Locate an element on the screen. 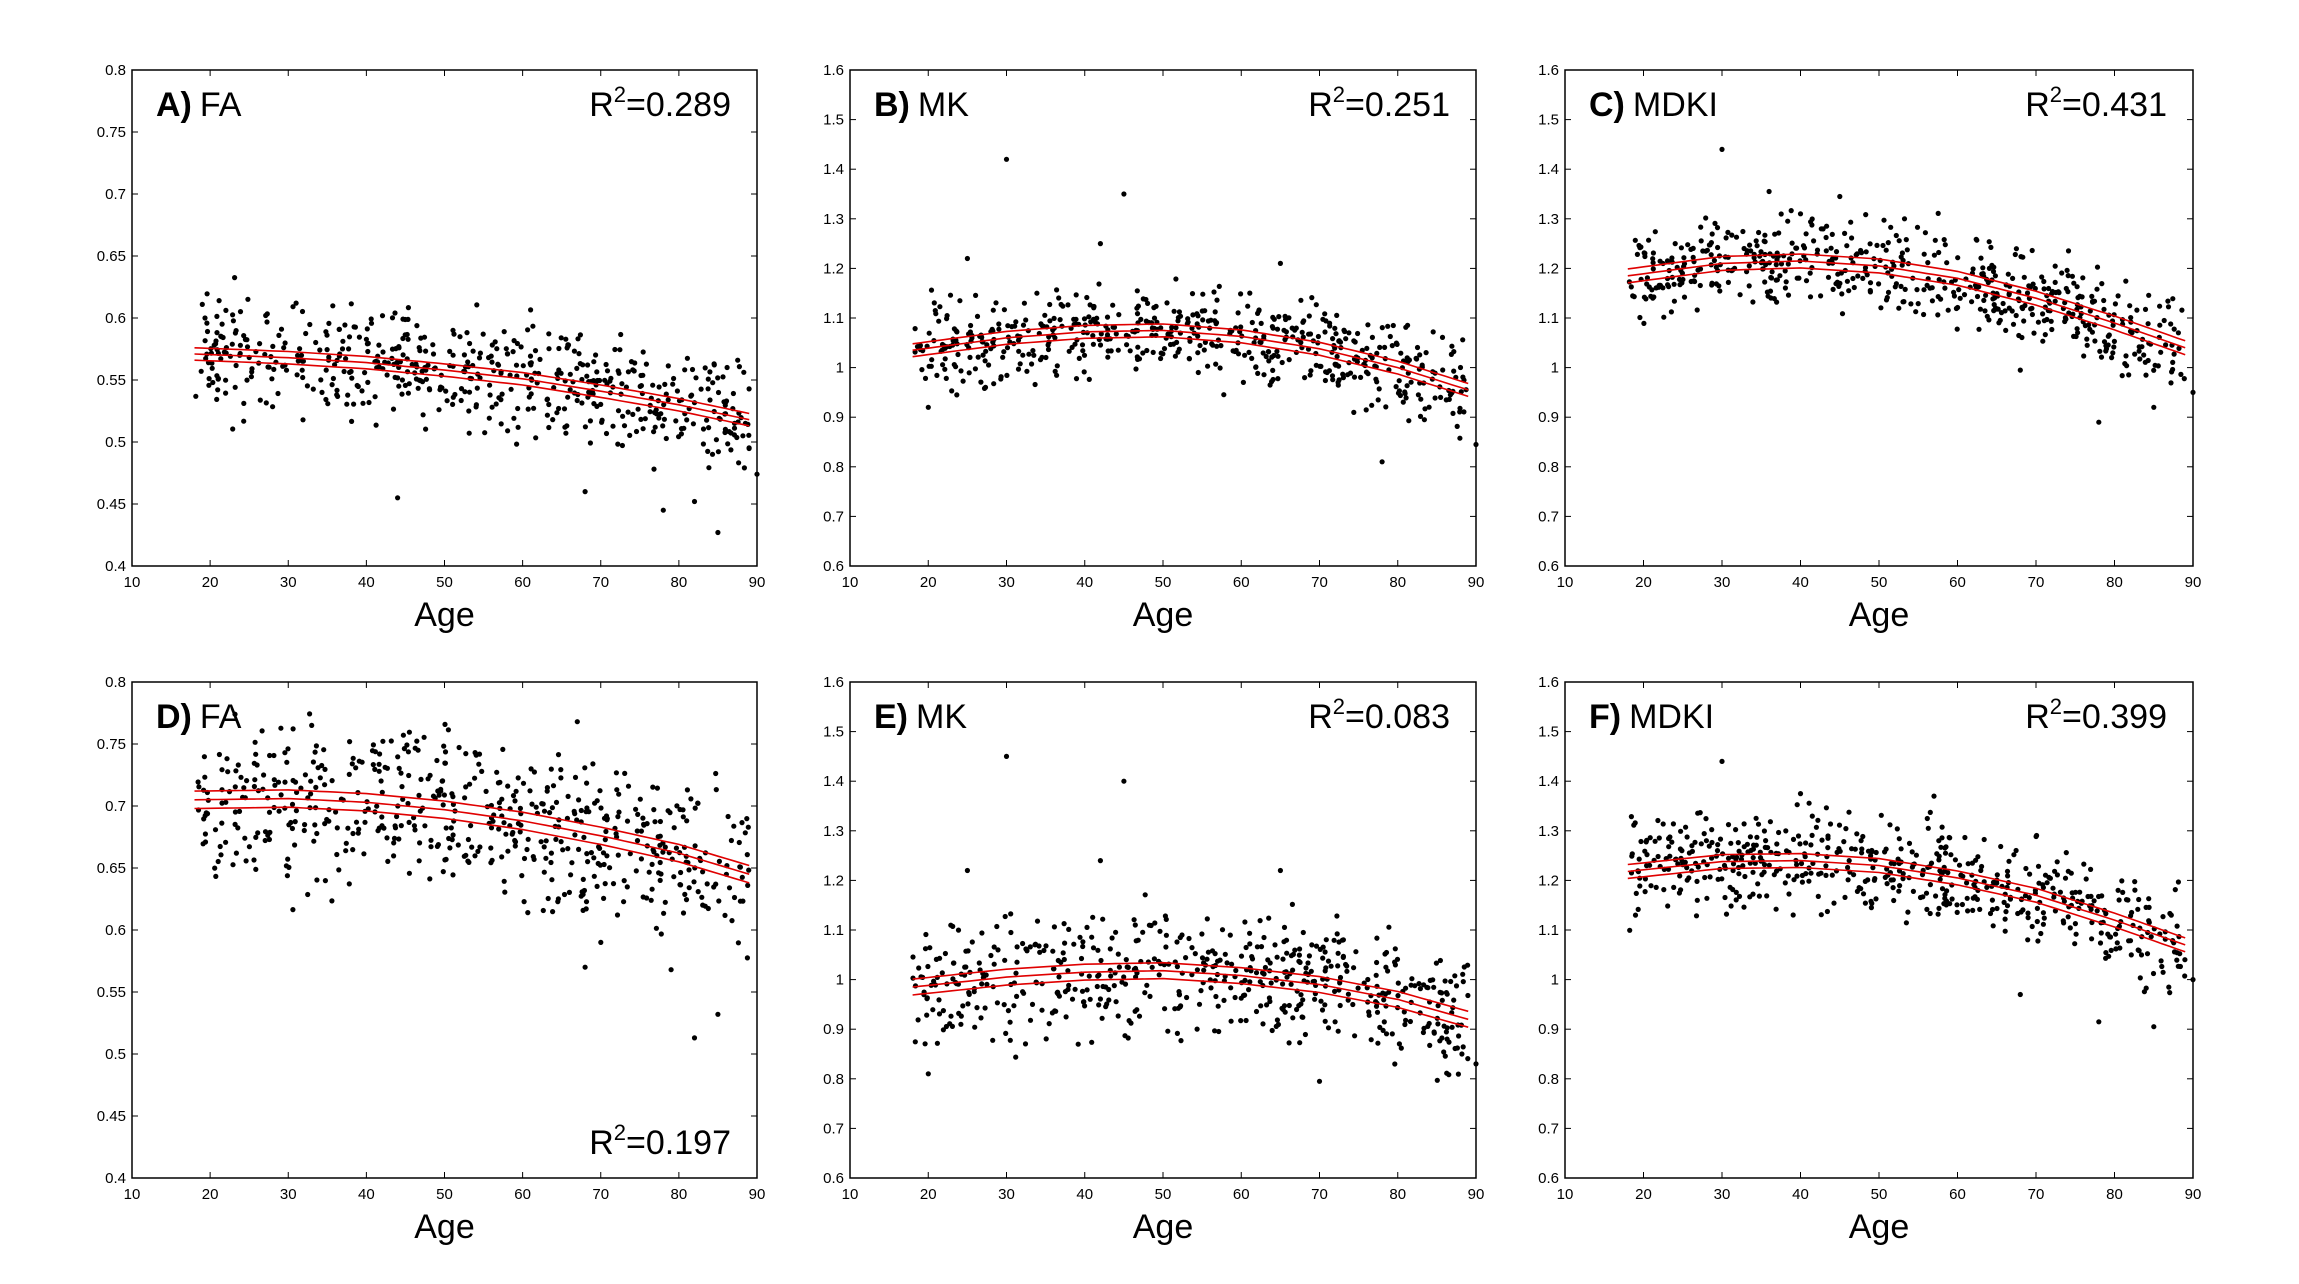  y-tick-label: 0.9 is located at coordinates (1548, 1029).